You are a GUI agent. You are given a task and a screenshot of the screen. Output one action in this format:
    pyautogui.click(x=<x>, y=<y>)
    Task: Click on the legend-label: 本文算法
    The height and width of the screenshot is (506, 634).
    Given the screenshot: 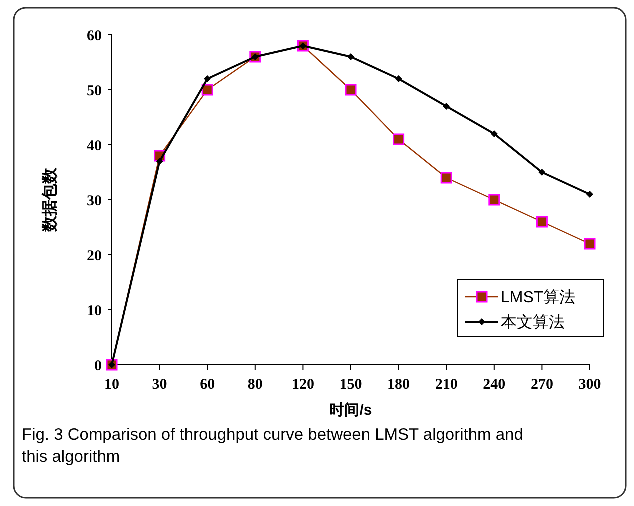 What is the action you would take?
    pyautogui.click(x=533, y=323)
    